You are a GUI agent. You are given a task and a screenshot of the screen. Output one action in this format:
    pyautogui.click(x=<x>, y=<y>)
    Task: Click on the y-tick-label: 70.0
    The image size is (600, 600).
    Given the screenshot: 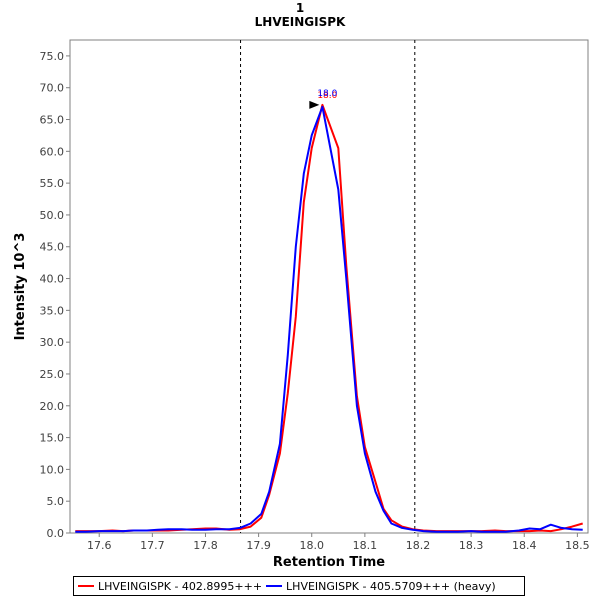 What is the action you would take?
    pyautogui.click(x=52, y=88)
    